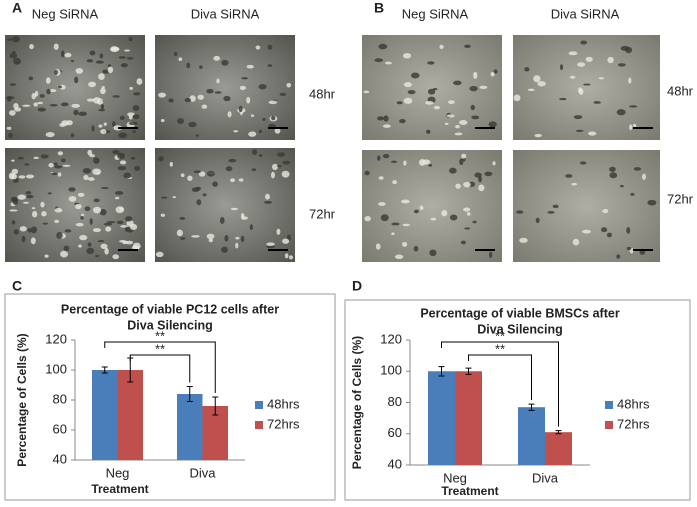 This screenshot has width=697, height=507. I want to click on chart-title: Percentage of viable BMSCs after, so click(520, 313).